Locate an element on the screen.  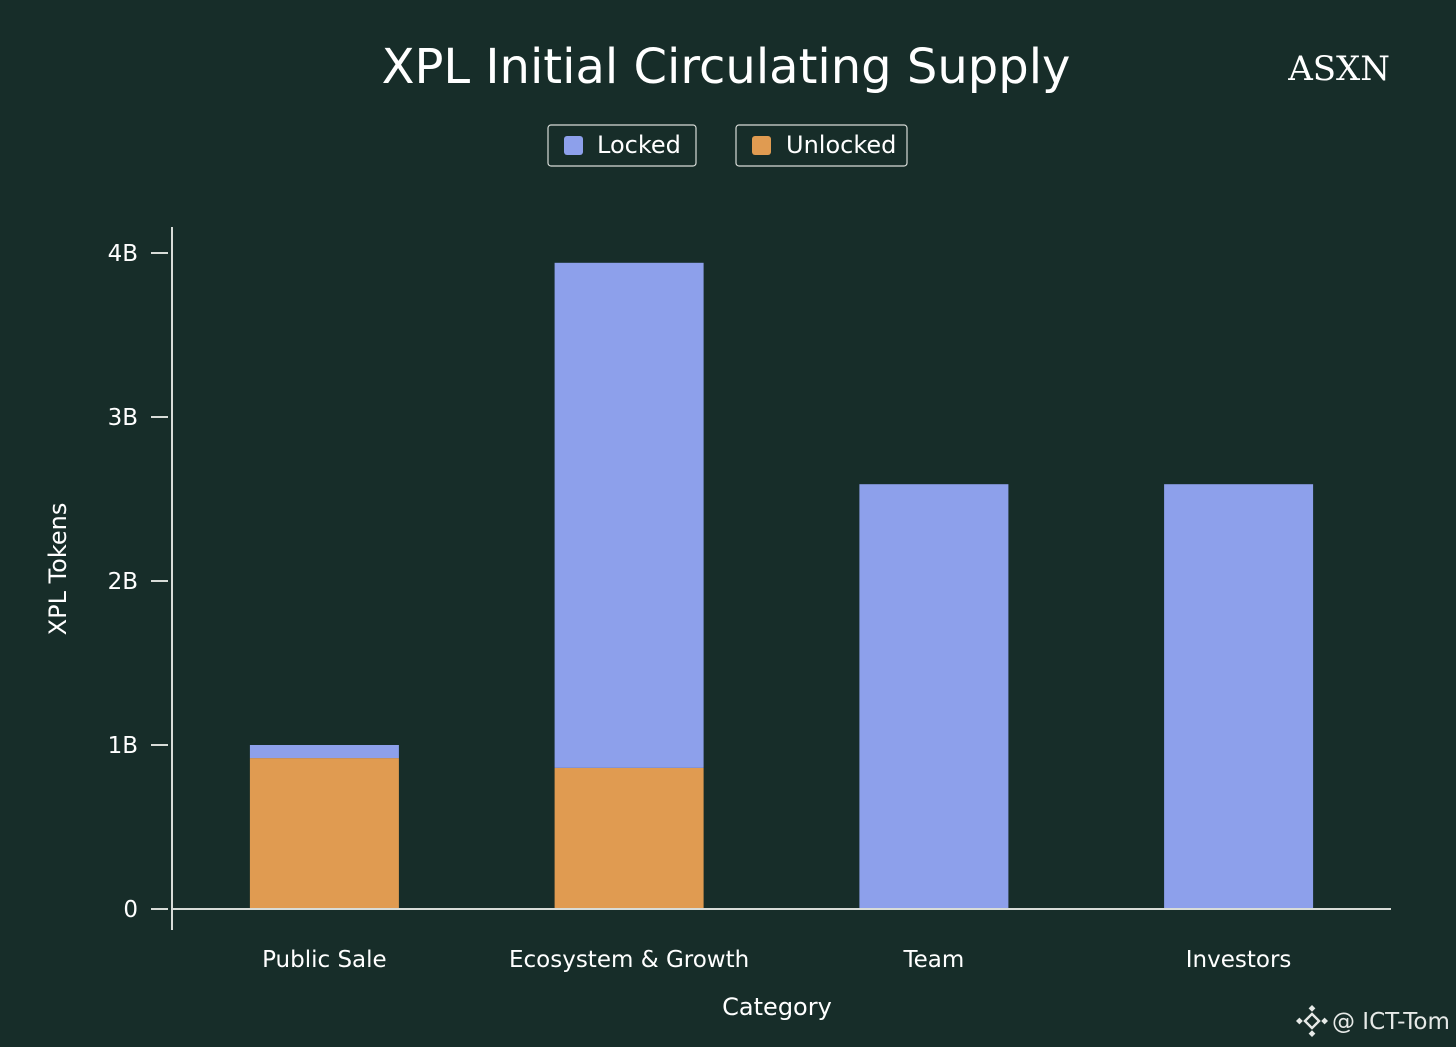
bar-ecosystem-and-growth-locked is located at coordinates (629, 515).